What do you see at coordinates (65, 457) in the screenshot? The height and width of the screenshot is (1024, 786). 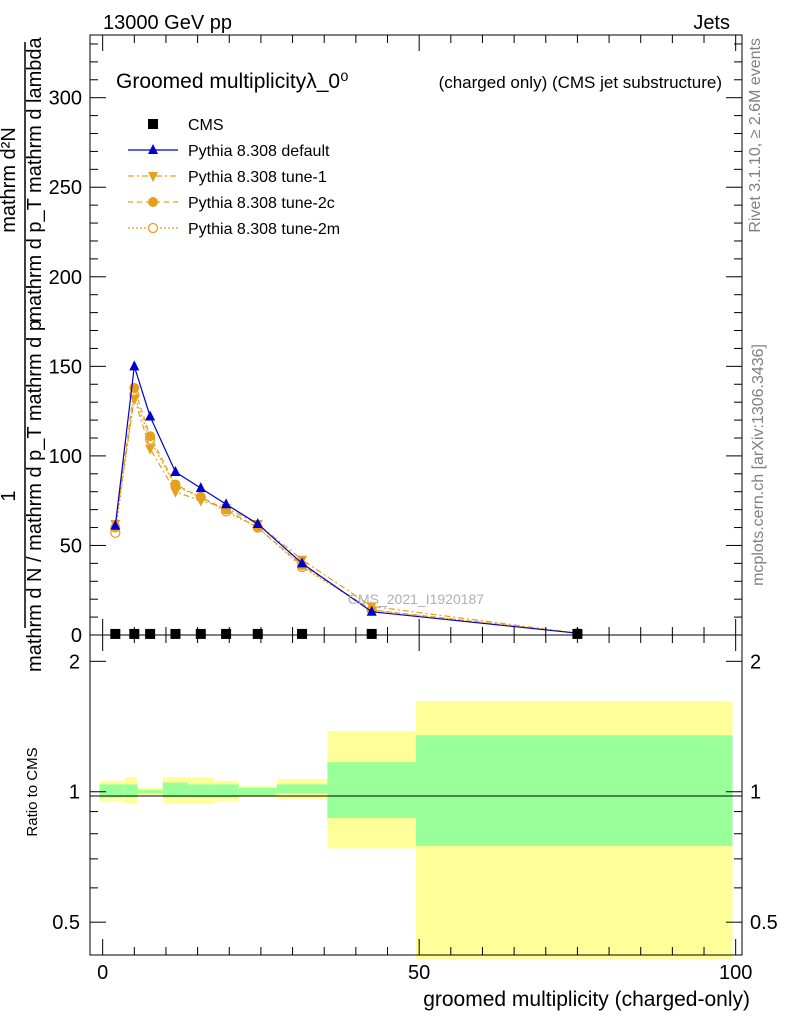 I see `main-y-tick-label: 100` at bounding box center [65, 457].